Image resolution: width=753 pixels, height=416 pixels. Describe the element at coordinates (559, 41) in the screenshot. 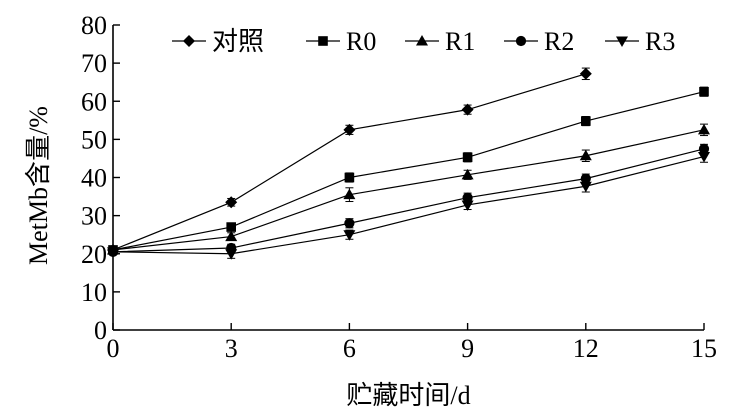

I see `legend-label: R2` at that location.